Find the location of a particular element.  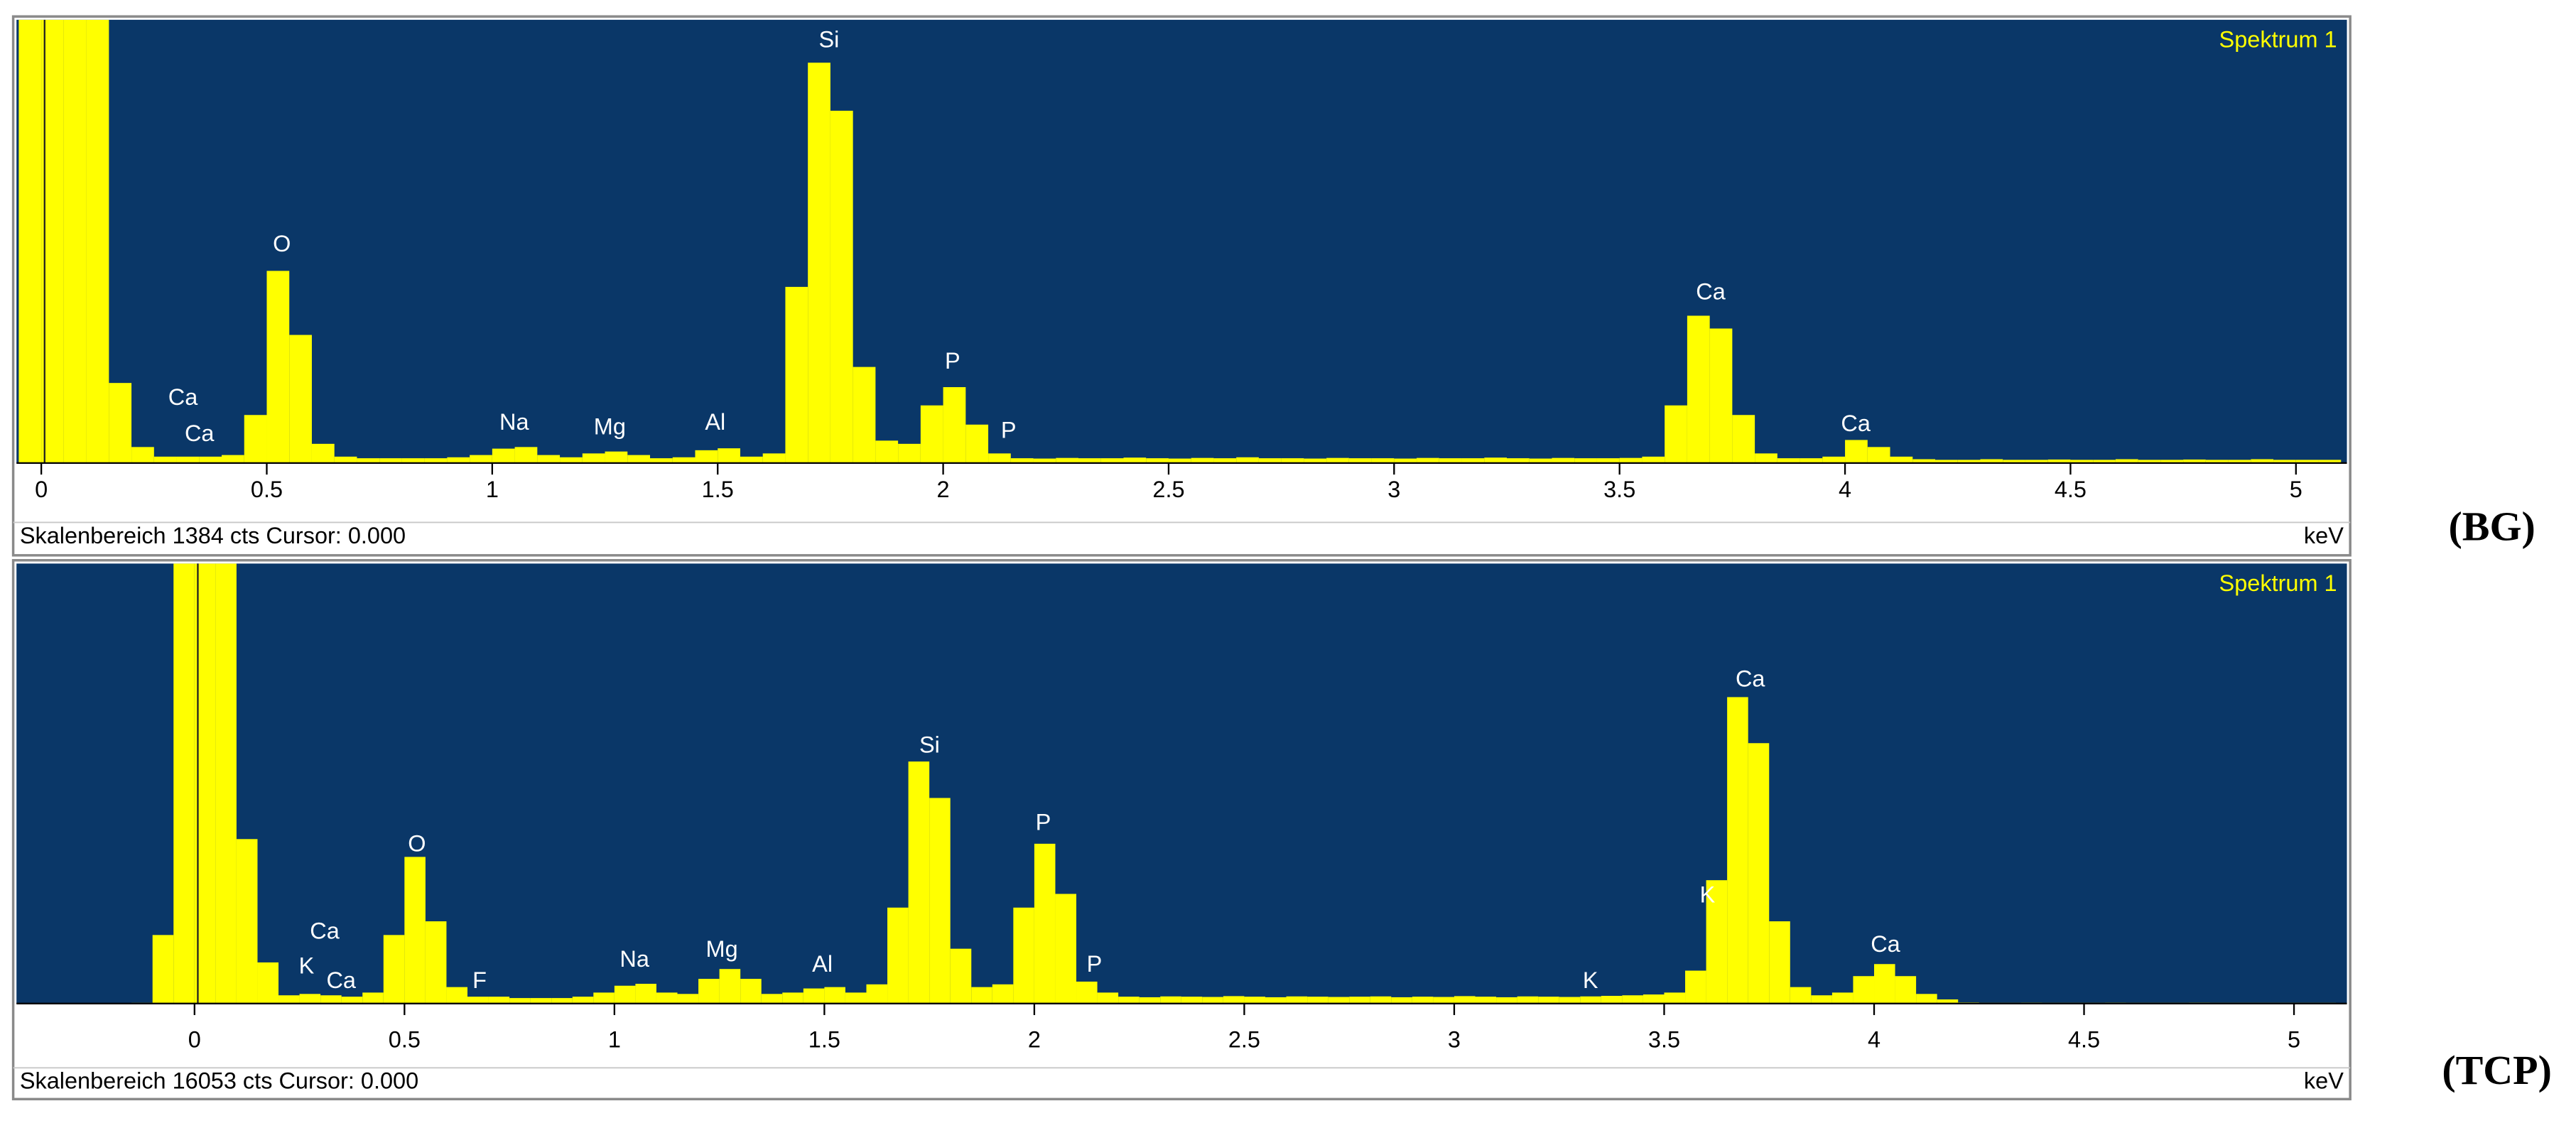

x-tick-label: 1.5 is located at coordinates (824, 1040).